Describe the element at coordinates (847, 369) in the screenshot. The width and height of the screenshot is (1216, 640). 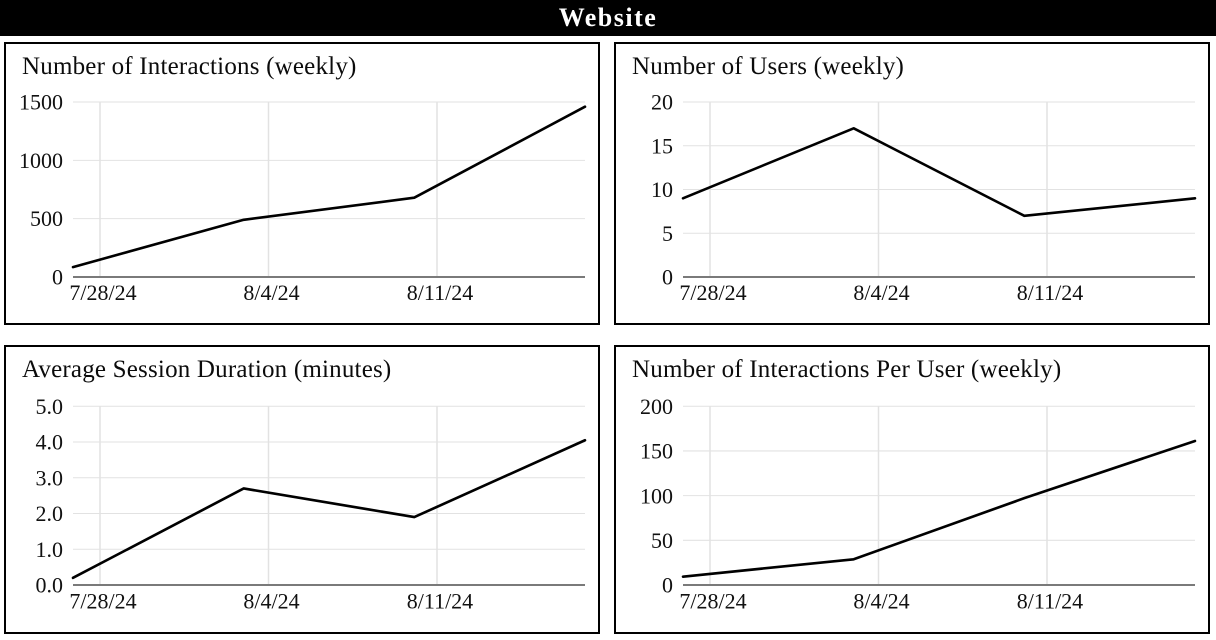
I see `chart-title-interactions-per-user: Number of Interactions Per User (weekly)` at that location.